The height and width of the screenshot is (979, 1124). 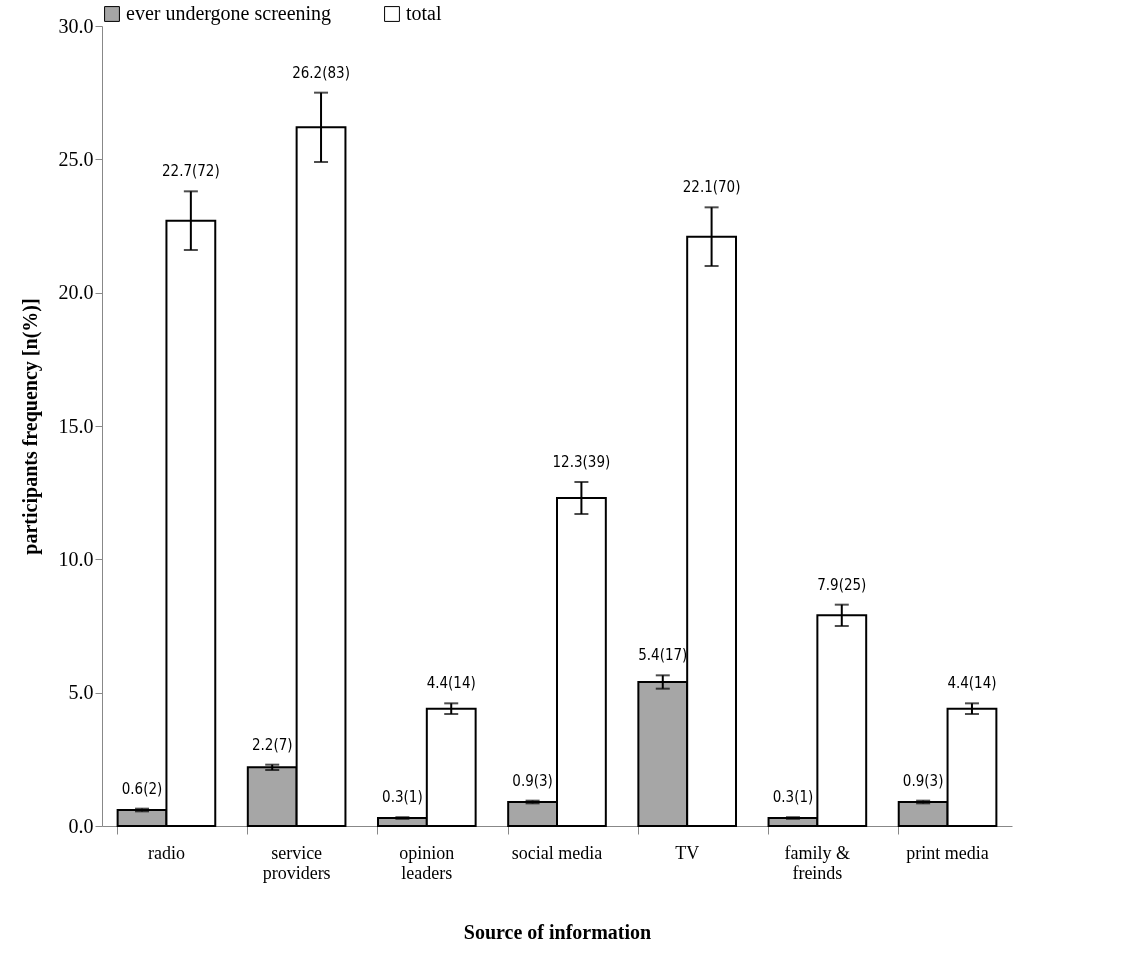 What do you see at coordinates (557, 931) in the screenshot?
I see `x-axis-title: Source of information` at bounding box center [557, 931].